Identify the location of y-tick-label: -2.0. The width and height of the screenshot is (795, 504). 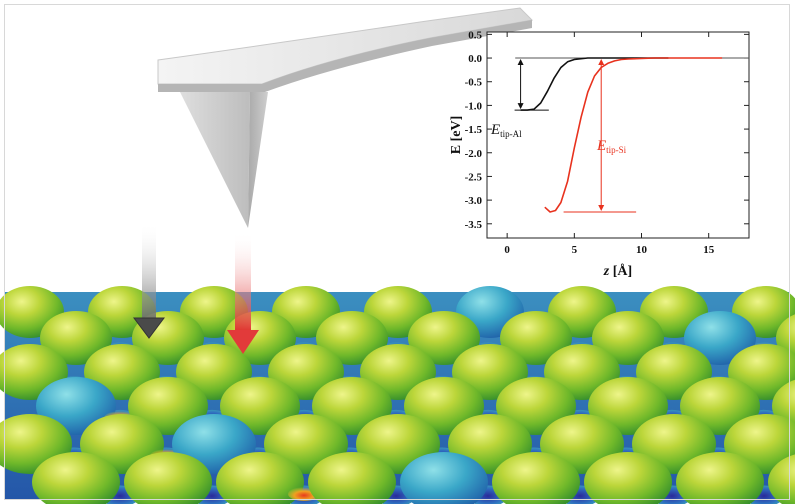
(474, 154).